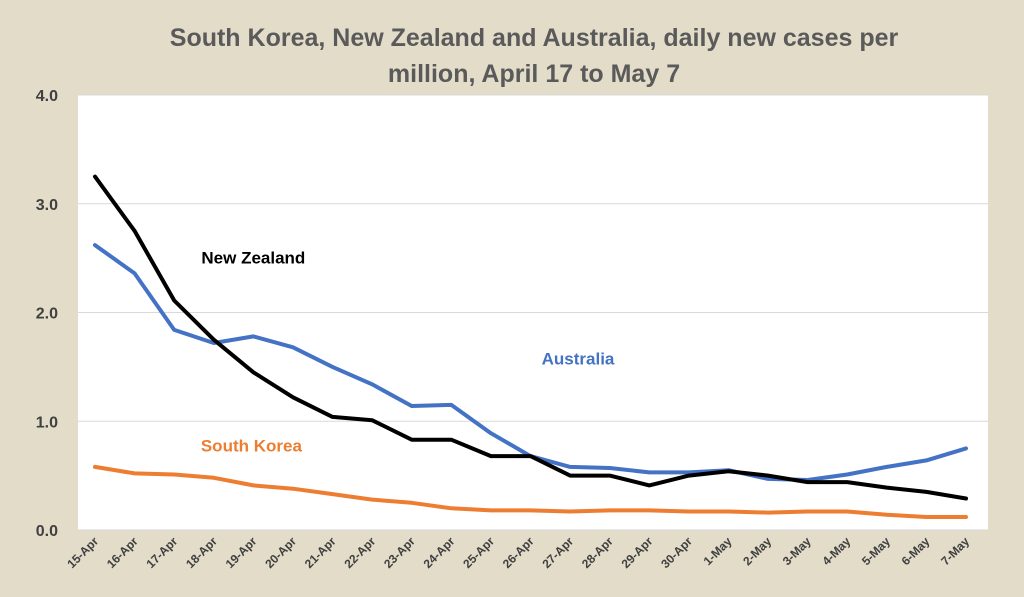  I want to click on x-tick-label: 25-Apr, so click(478, 552).